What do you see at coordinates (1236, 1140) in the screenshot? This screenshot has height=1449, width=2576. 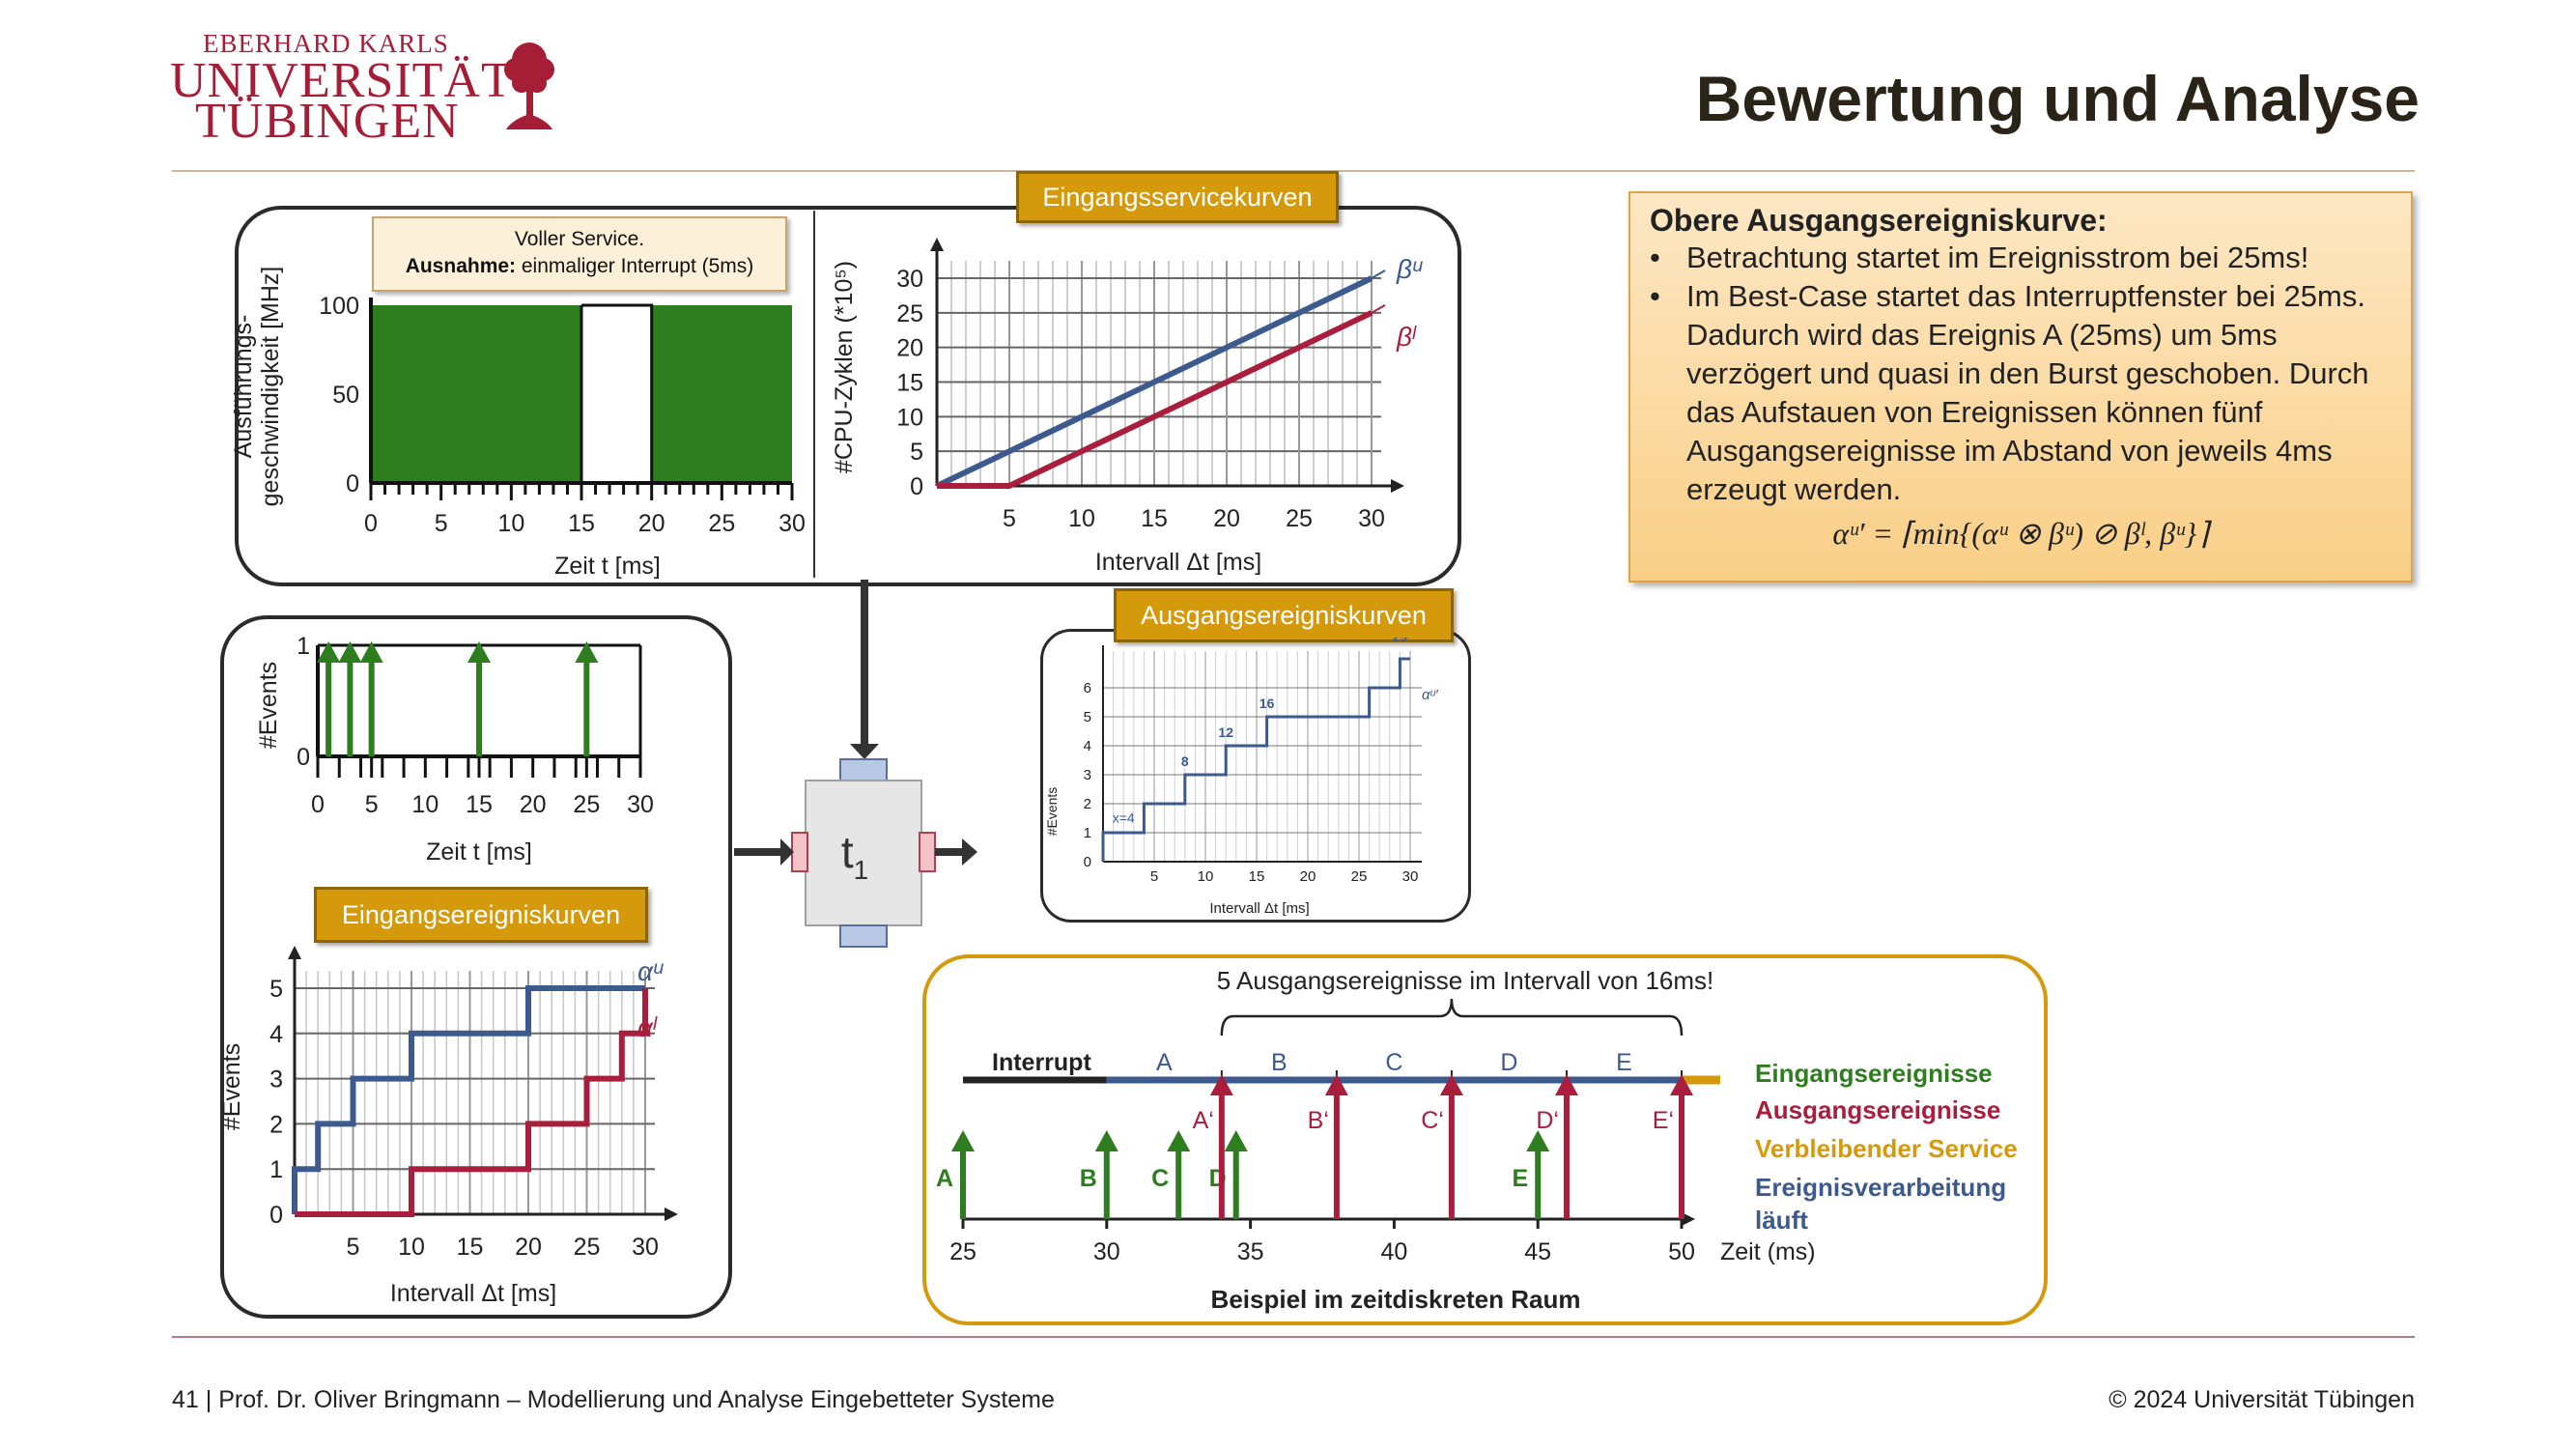 I see `timeline-input-event-3-head` at bounding box center [1236, 1140].